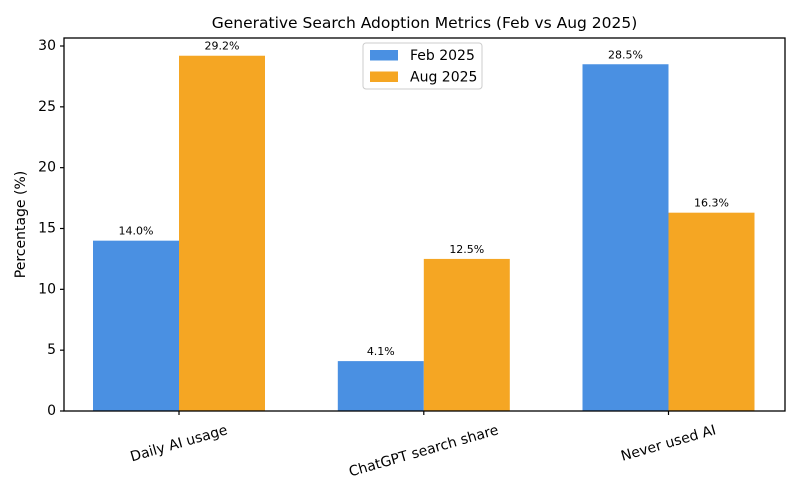 The image size is (800, 500). I want to click on legend-swatch-feb-2025, so click(384, 55).